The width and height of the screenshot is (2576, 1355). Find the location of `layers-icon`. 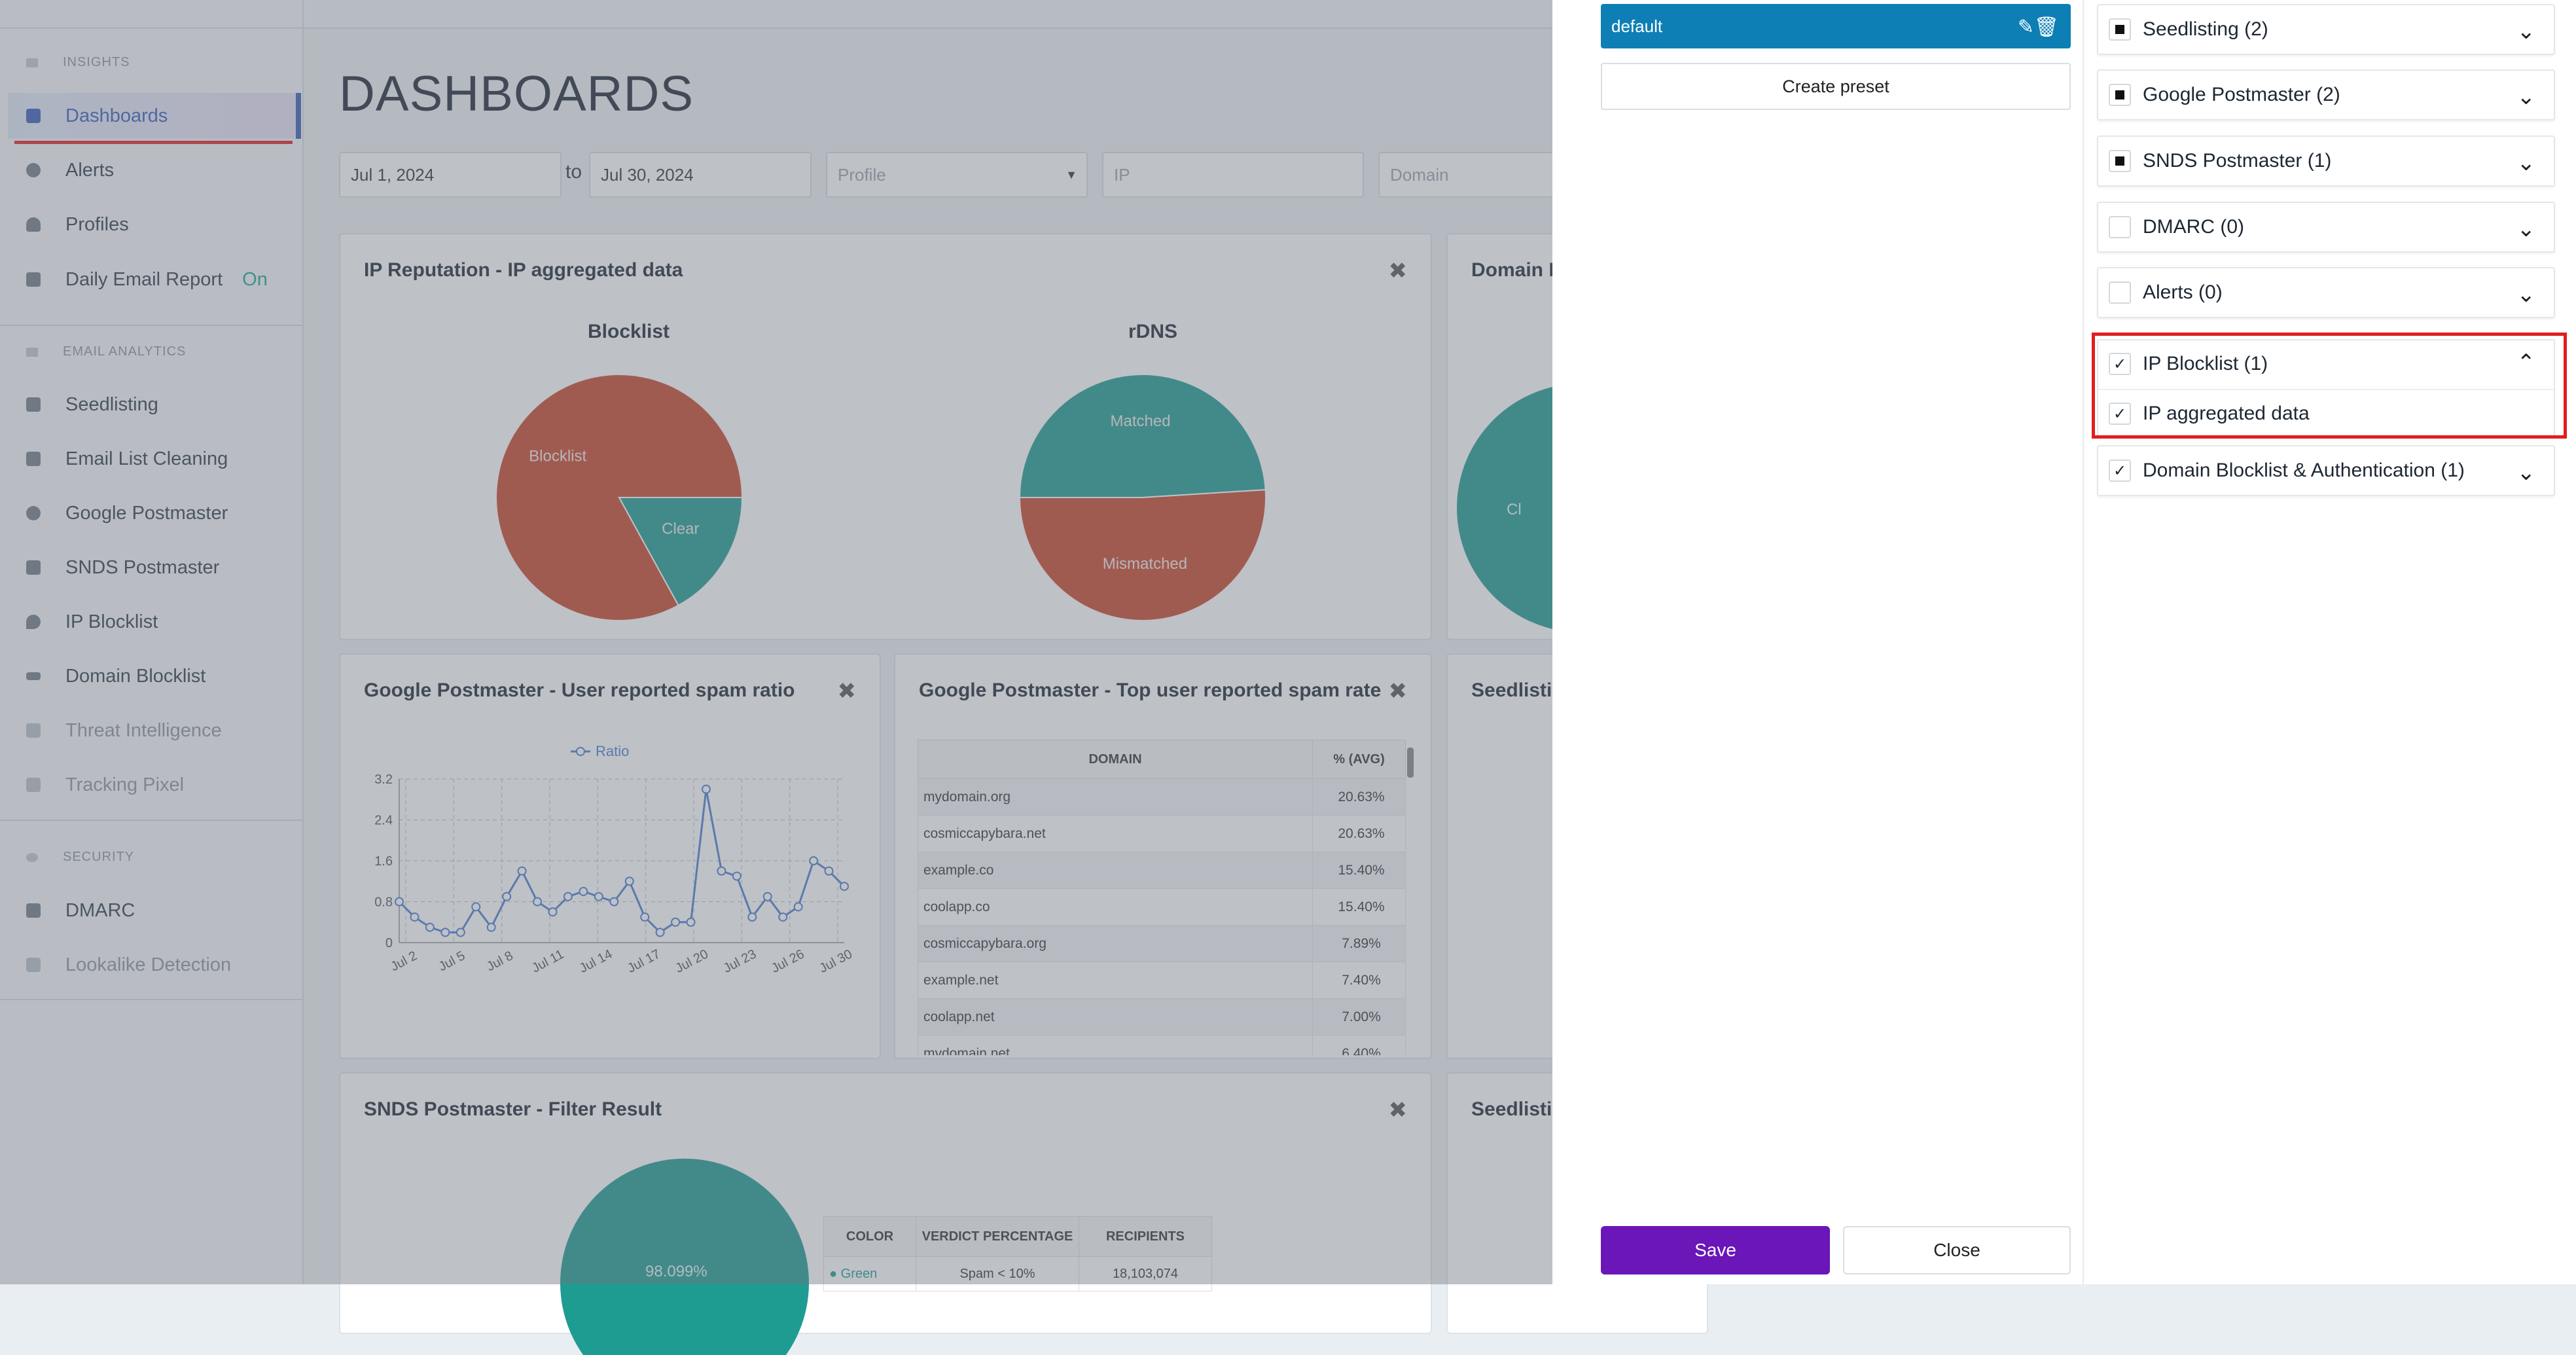

layers-icon is located at coordinates (33, 730).